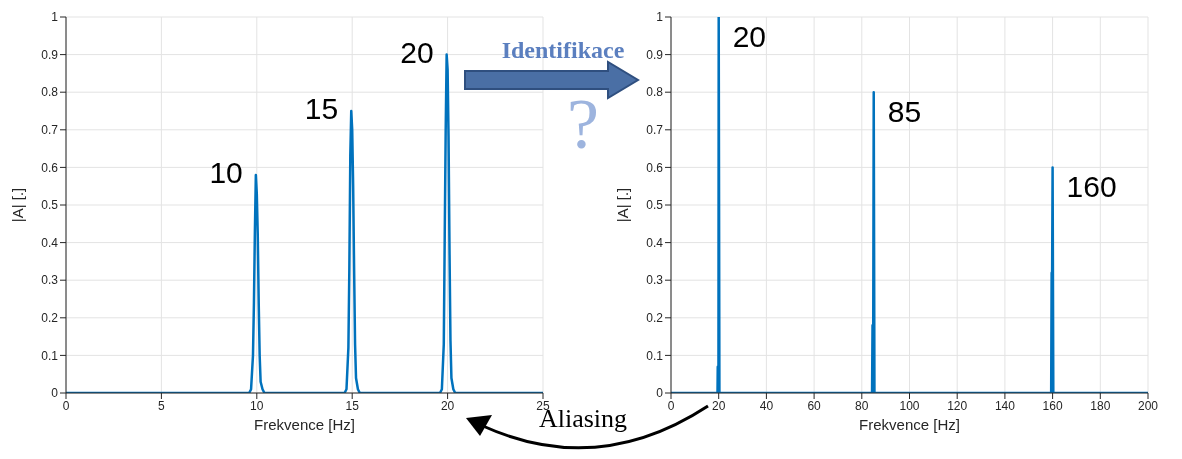 The height and width of the screenshot is (459, 1182). What do you see at coordinates (1100, 405) in the screenshot?
I see `x-tick-label: 180` at bounding box center [1100, 405].